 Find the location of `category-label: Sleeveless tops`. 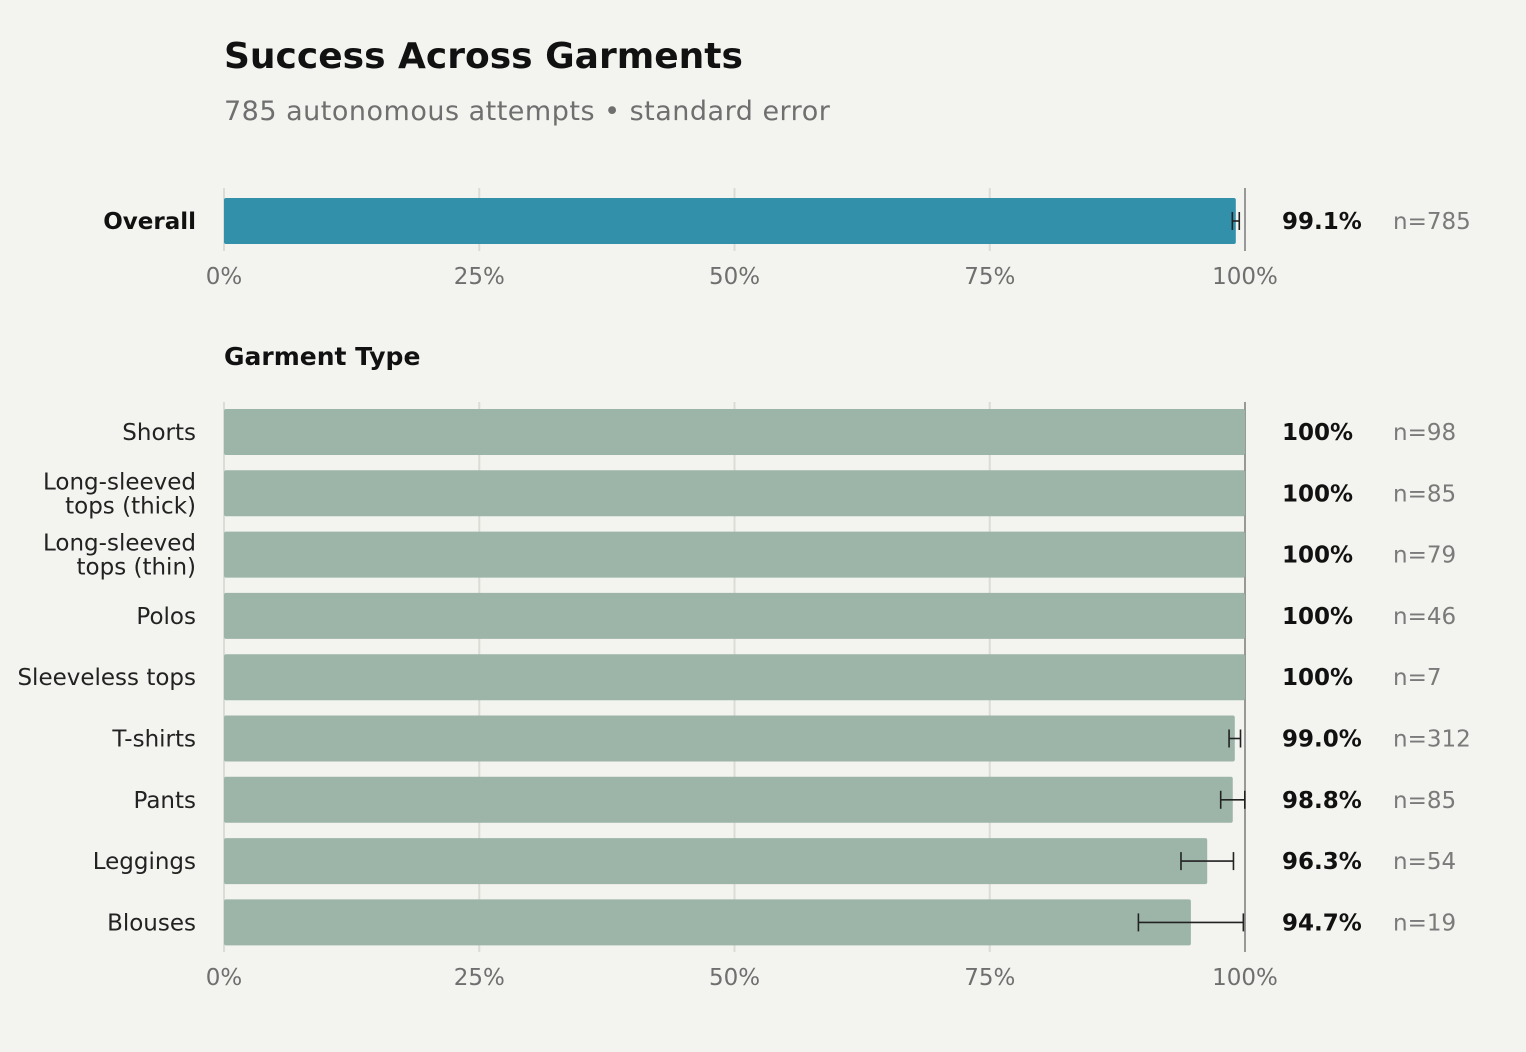

category-label: Sleeveless tops is located at coordinates (106, 678).